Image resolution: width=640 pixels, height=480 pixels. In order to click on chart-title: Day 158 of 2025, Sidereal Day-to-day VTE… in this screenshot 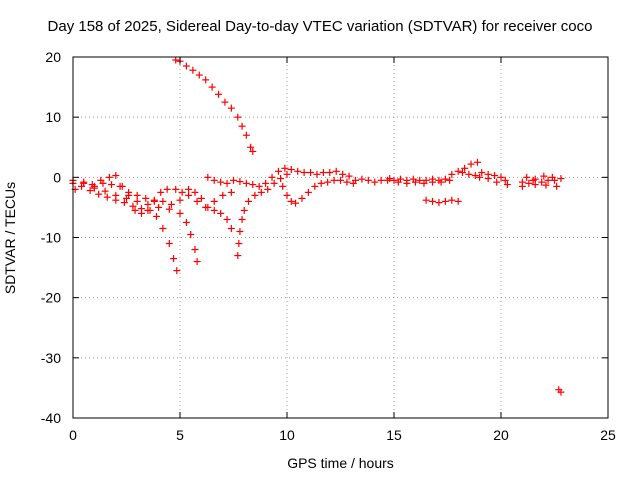, I will do `click(320, 26)`.